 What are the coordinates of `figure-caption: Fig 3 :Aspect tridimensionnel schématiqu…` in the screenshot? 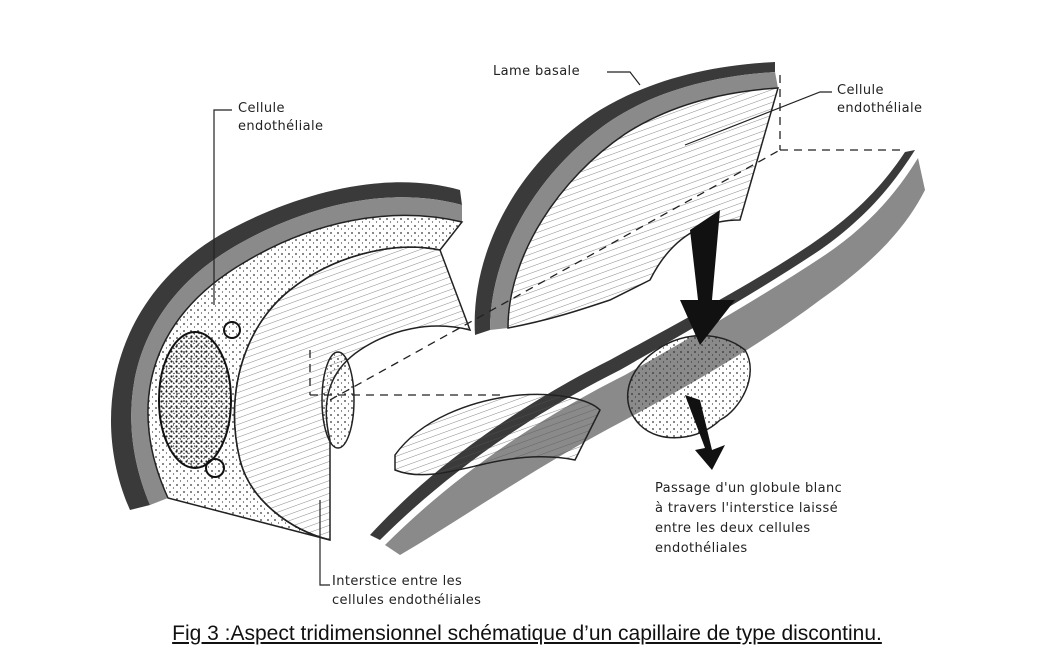 It's located at (527, 633).